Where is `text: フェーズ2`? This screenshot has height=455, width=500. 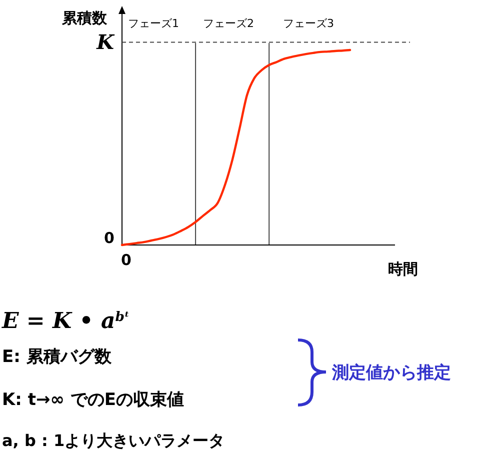
text: フェーズ2 is located at coordinates (228, 23).